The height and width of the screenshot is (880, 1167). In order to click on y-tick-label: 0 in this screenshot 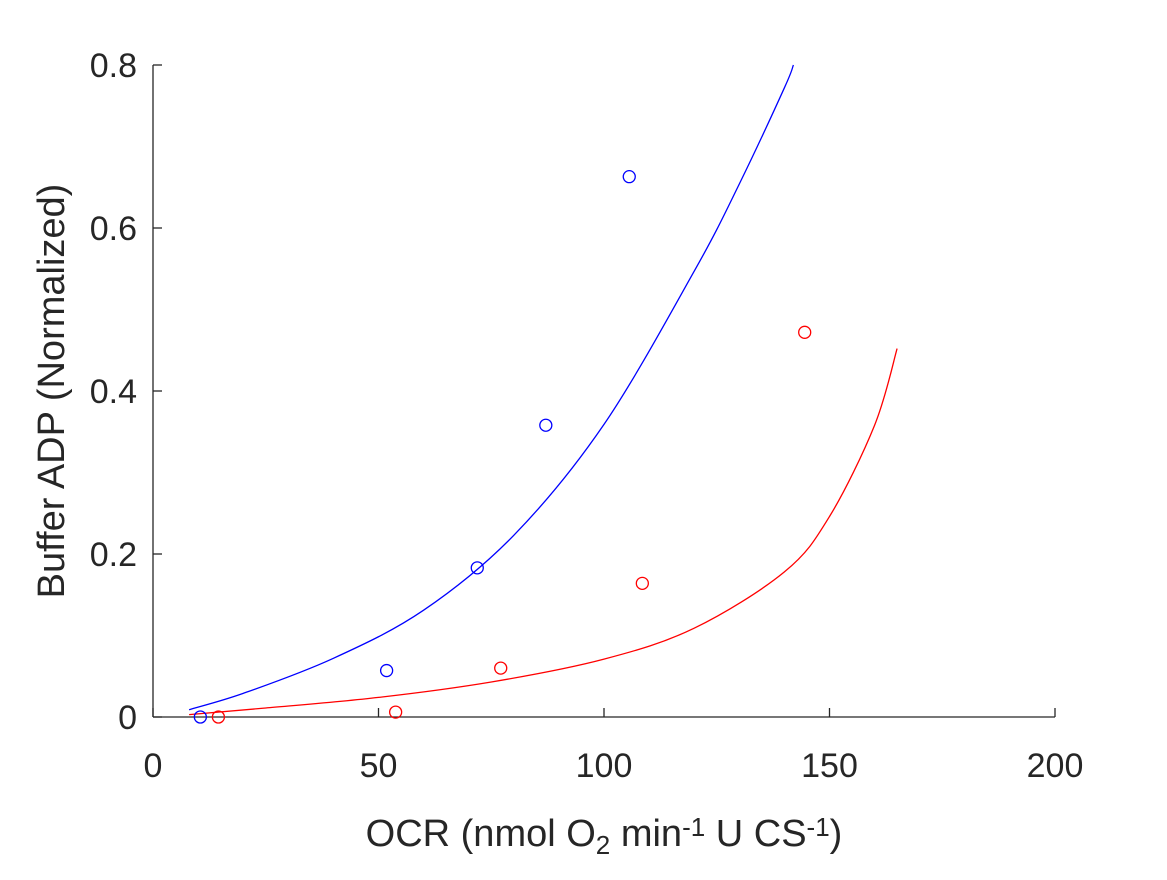, I will do `click(127, 718)`.